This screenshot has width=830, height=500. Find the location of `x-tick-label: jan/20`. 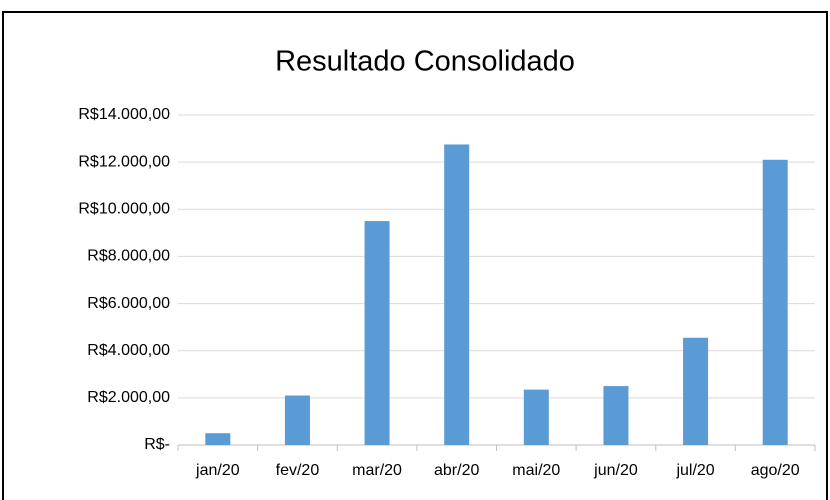

x-tick-label: jan/20 is located at coordinates (217, 470).